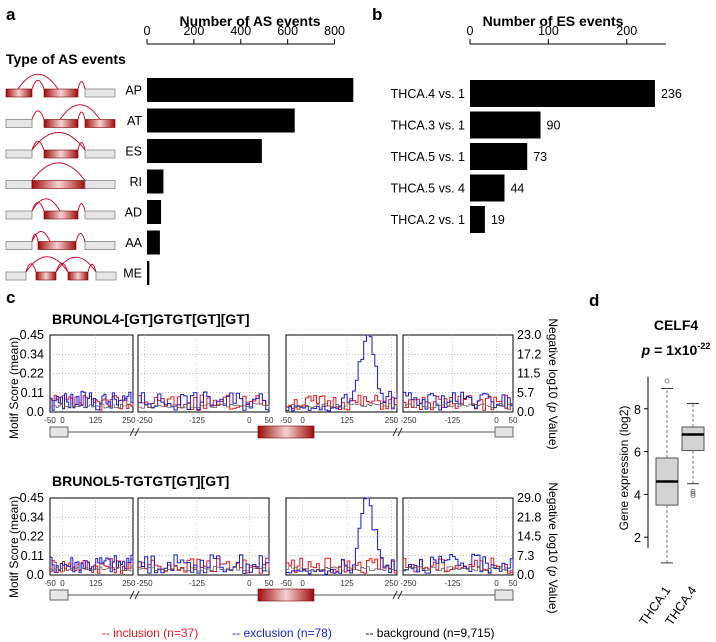 This screenshot has height=642, width=716. Describe the element at coordinates (287, 31) in the screenshot. I see `a-tick-label-3: 600` at that location.